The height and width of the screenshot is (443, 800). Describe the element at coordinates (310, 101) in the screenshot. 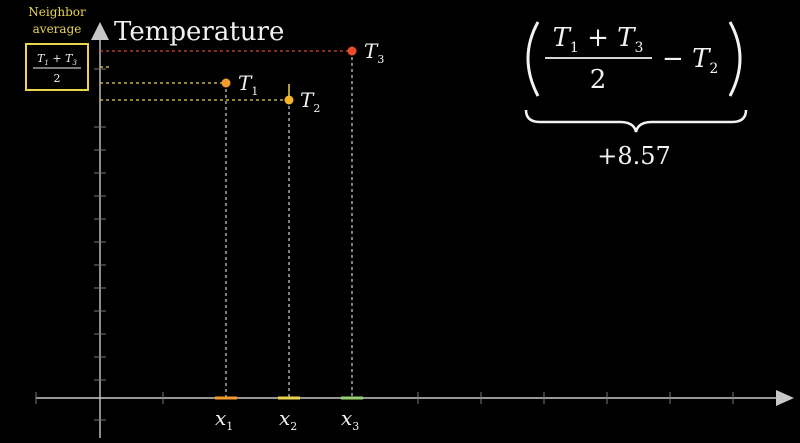

I see `label-t2: T2` at that location.